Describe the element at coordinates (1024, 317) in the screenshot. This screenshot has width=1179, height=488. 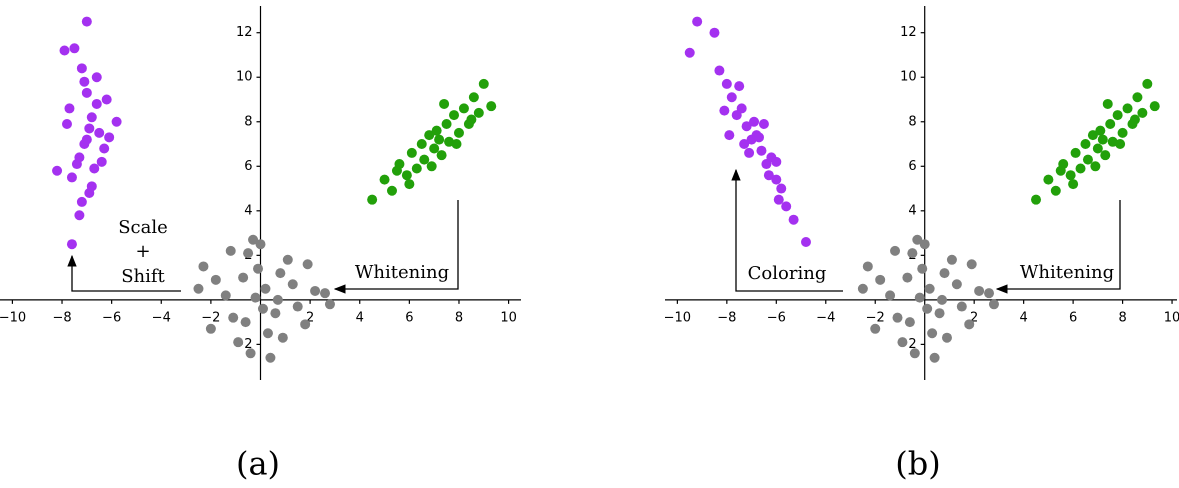
I see `x-tick-label: 4` at that location.